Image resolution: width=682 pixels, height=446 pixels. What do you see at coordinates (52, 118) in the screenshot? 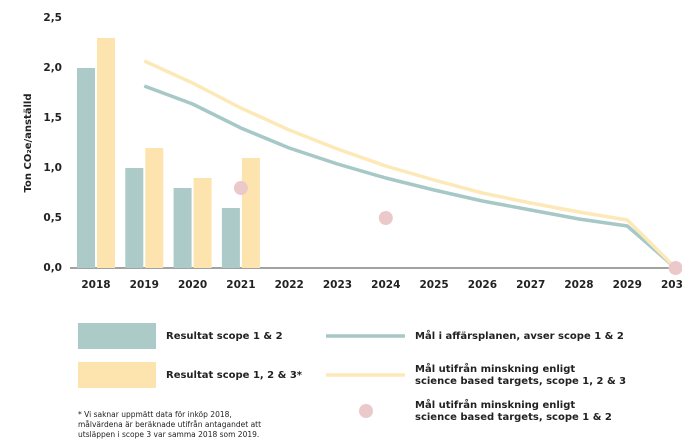
I see `y-tick-label: 1,5` at bounding box center [52, 118].